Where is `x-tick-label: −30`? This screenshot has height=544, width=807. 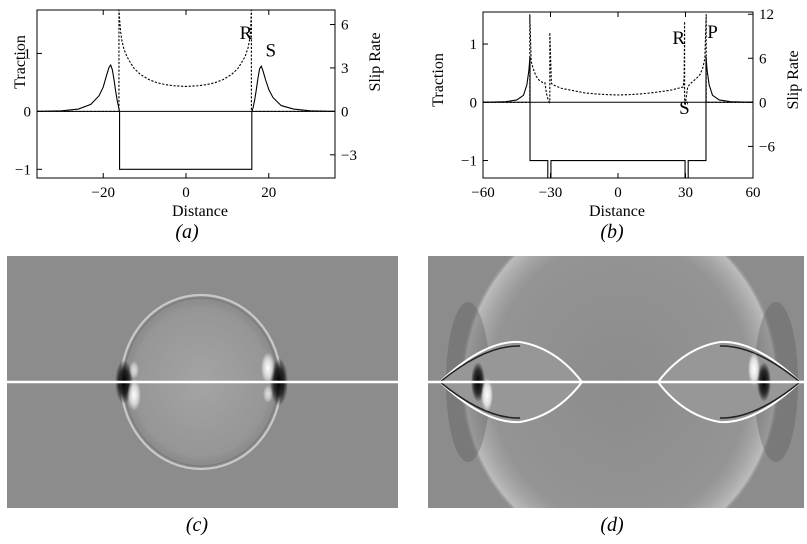
x-tick-label: −30 is located at coordinates (550, 193).